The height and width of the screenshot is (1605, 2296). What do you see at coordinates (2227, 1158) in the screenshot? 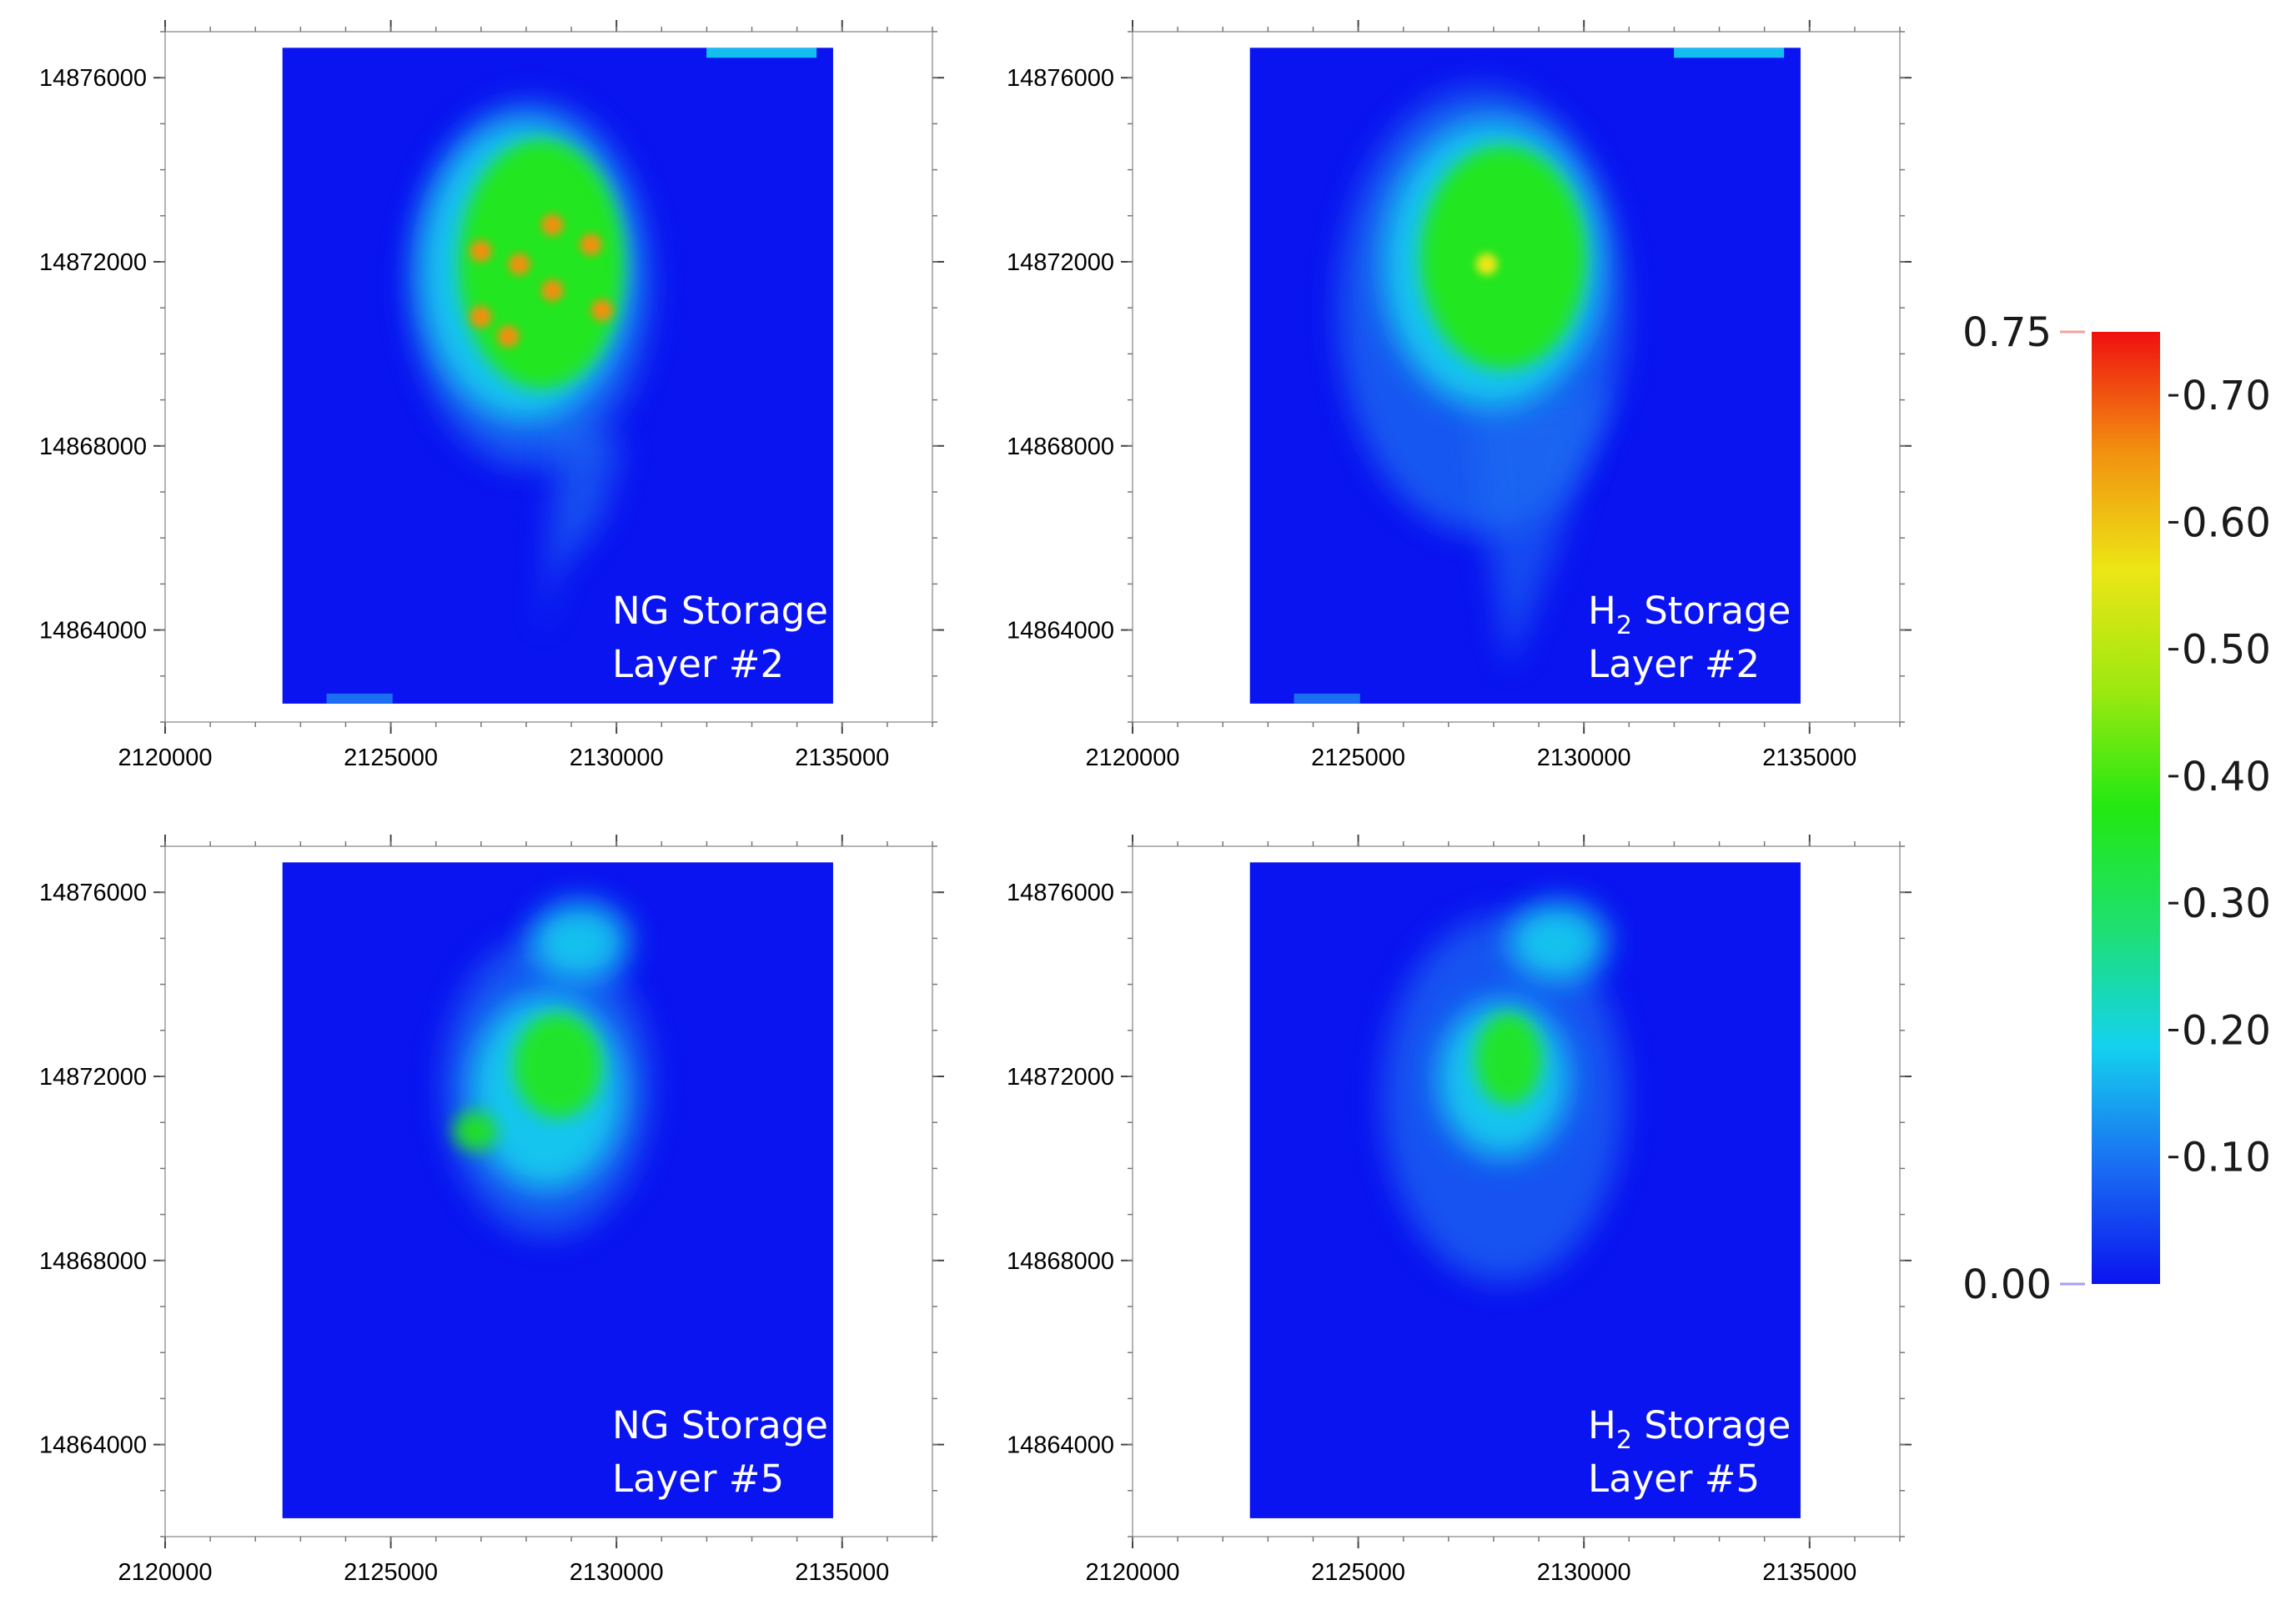
I see `colorbar-tick-label: 0.10` at bounding box center [2227, 1158].